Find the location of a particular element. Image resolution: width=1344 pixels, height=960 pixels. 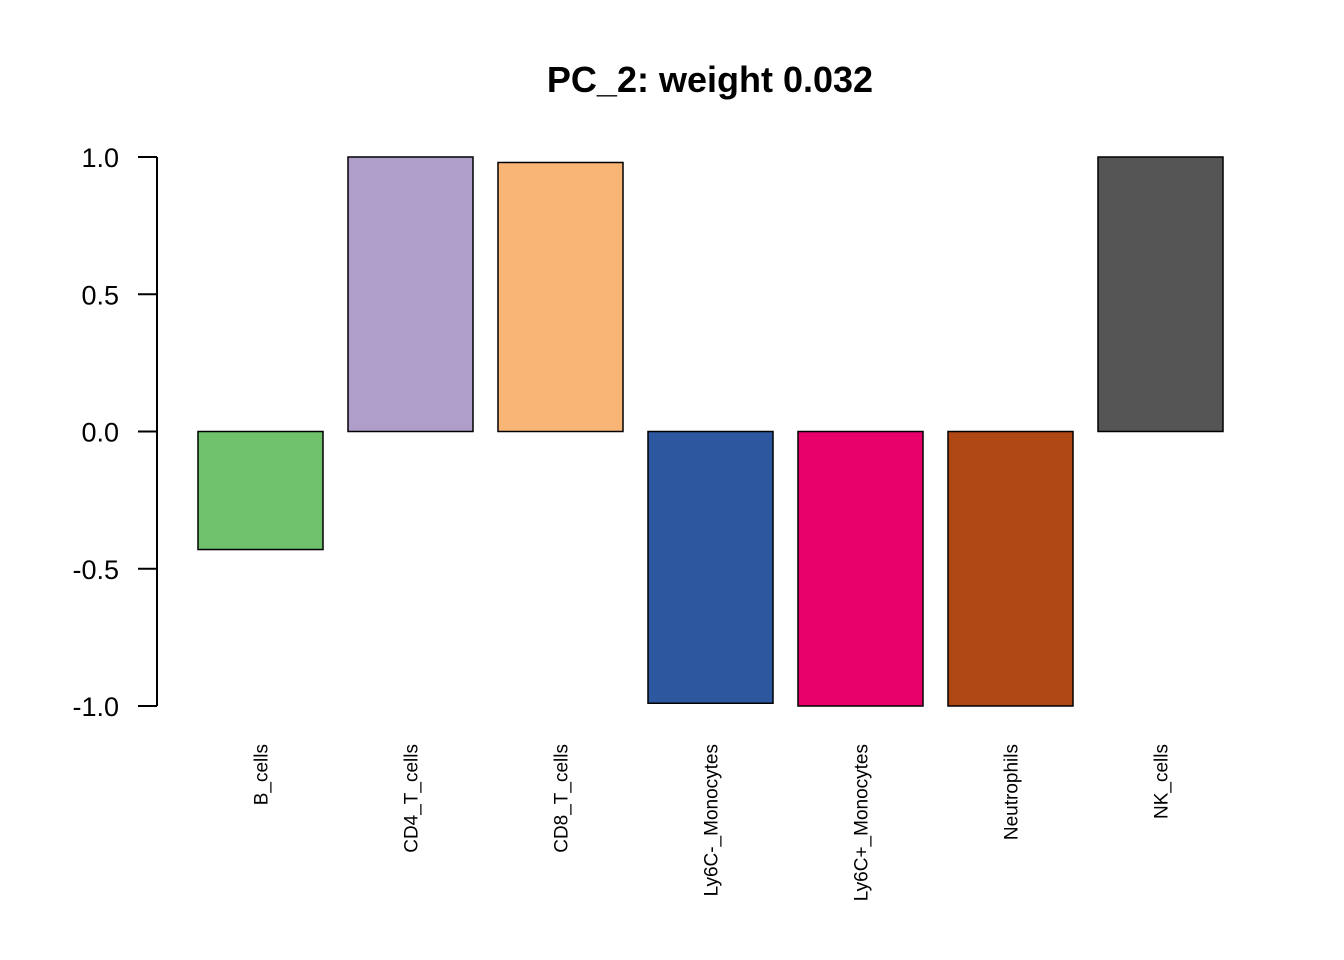

x-tick-label: Ly6C-_Monocytes is located at coordinates (712, 820).